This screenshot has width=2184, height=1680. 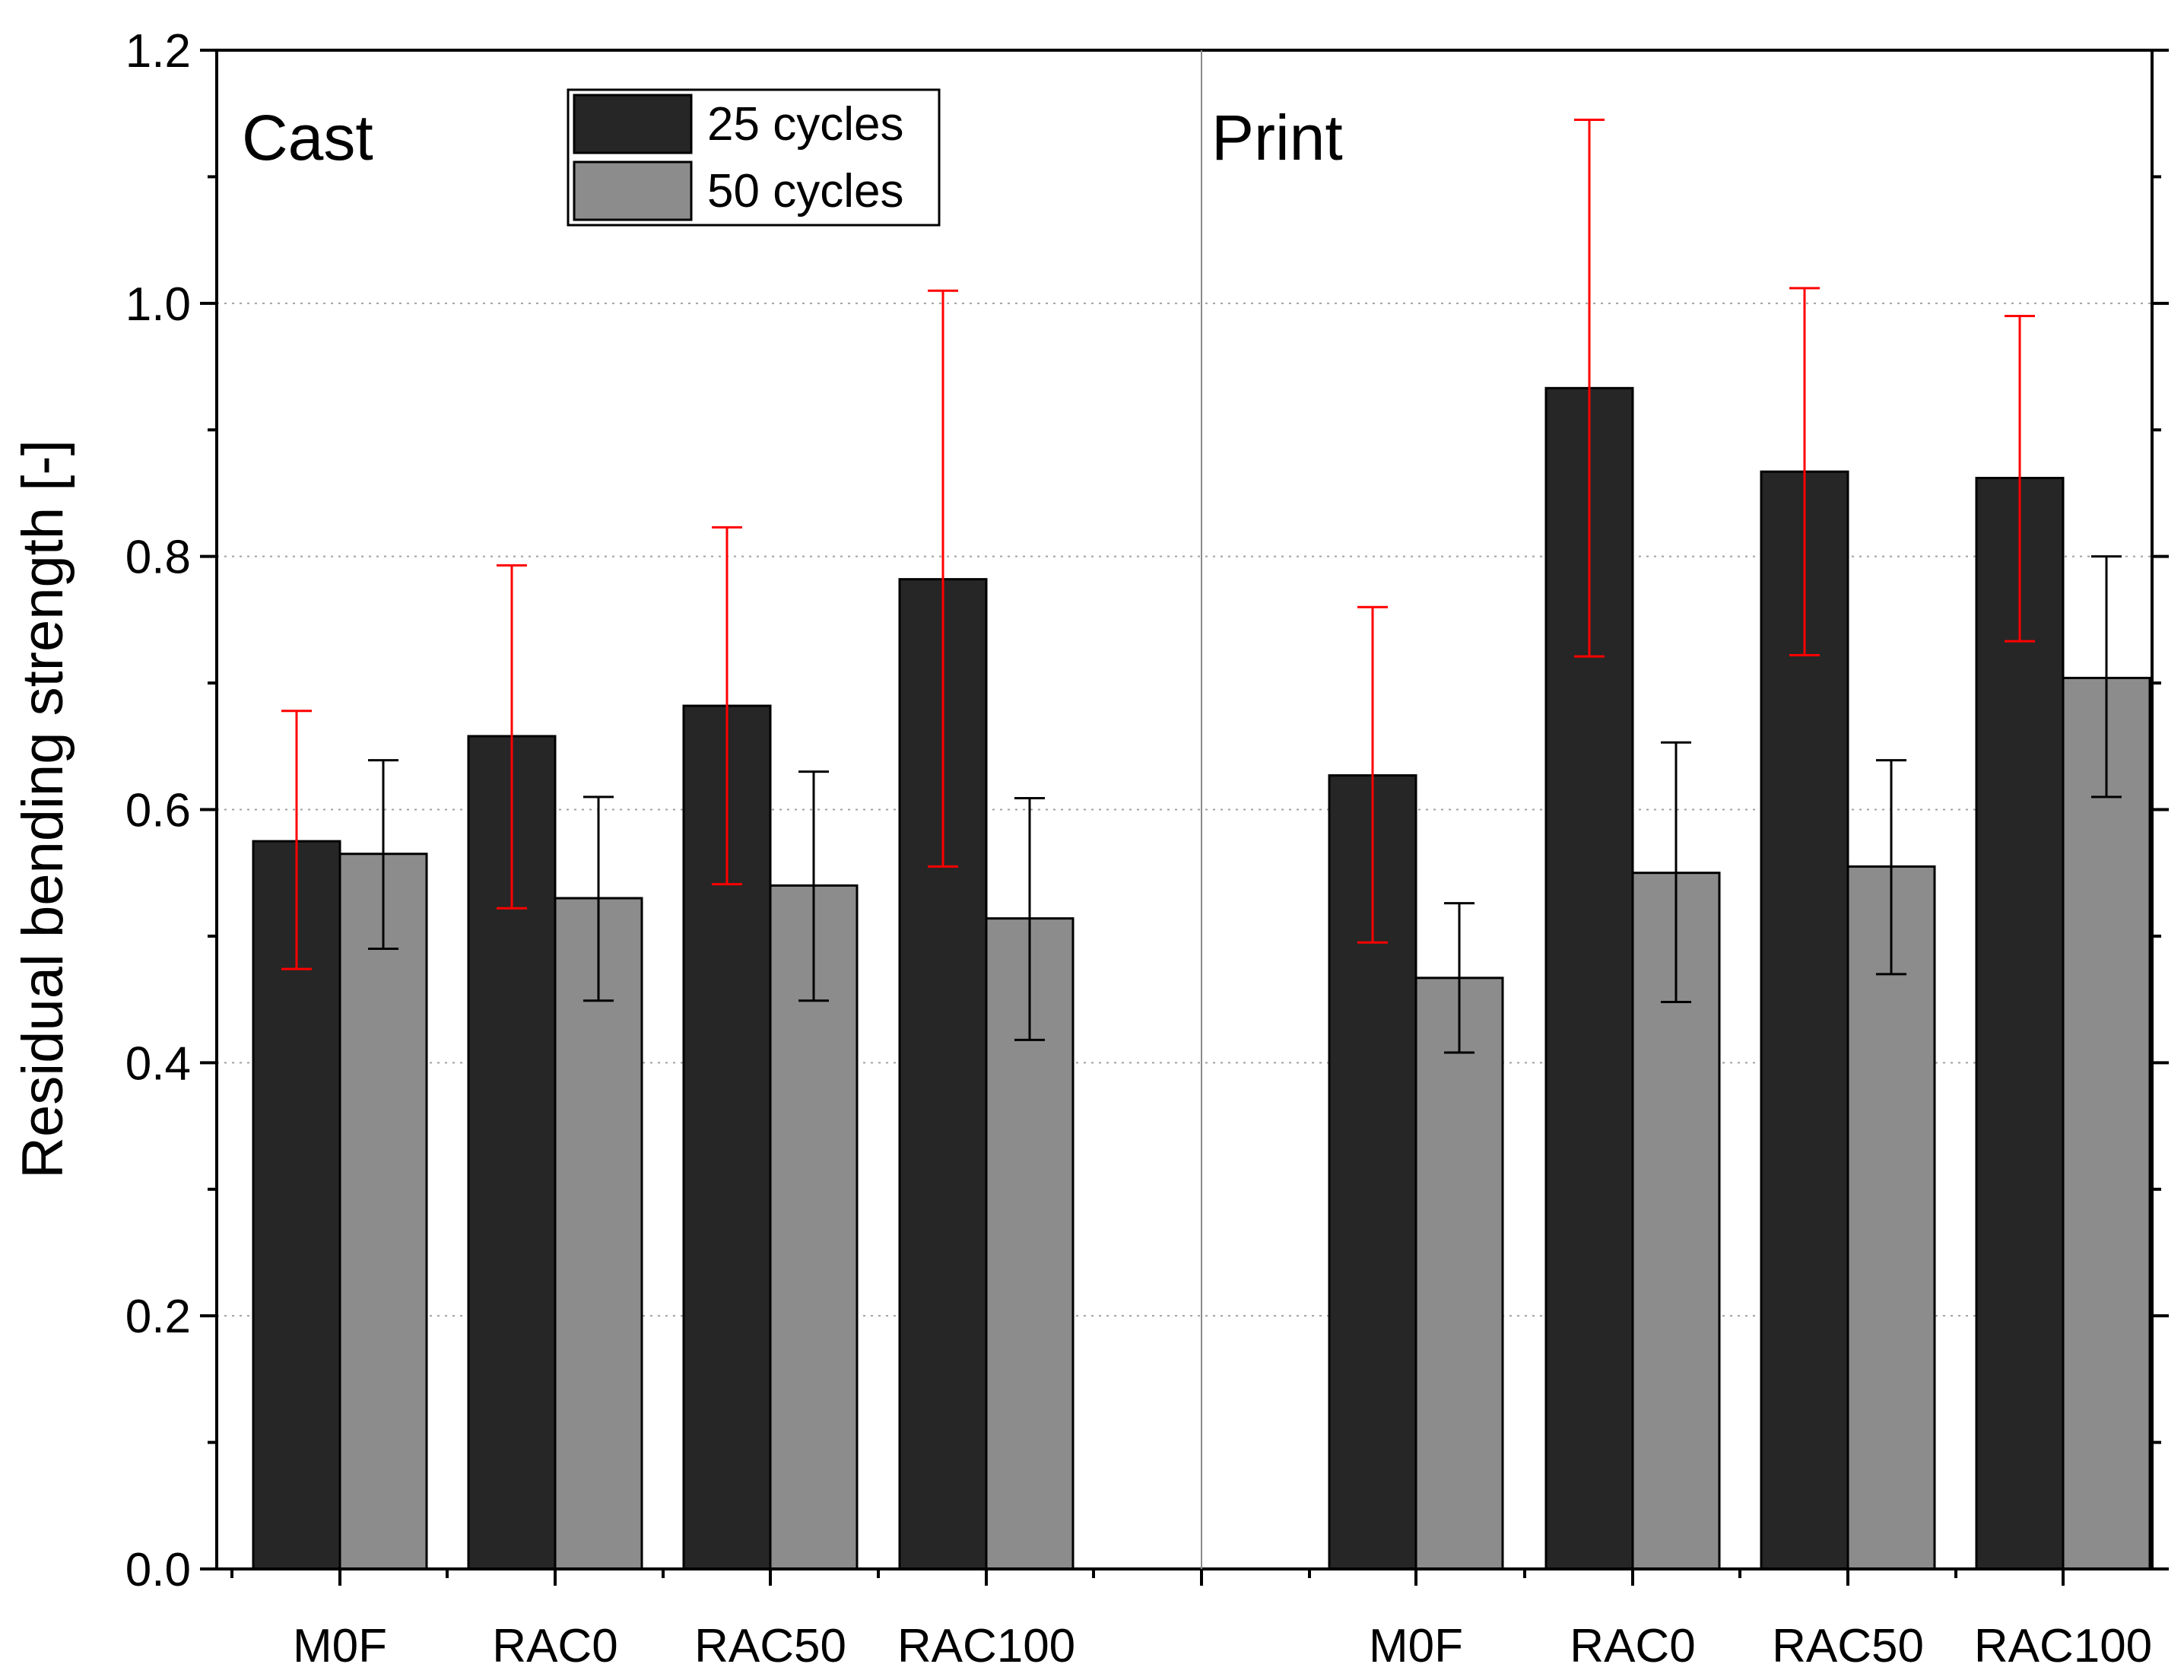 What do you see at coordinates (554, 1646) in the screenshot?
I see `x-tick-label-cast-rac0: RAC0` at bounding box center [554, 1646].